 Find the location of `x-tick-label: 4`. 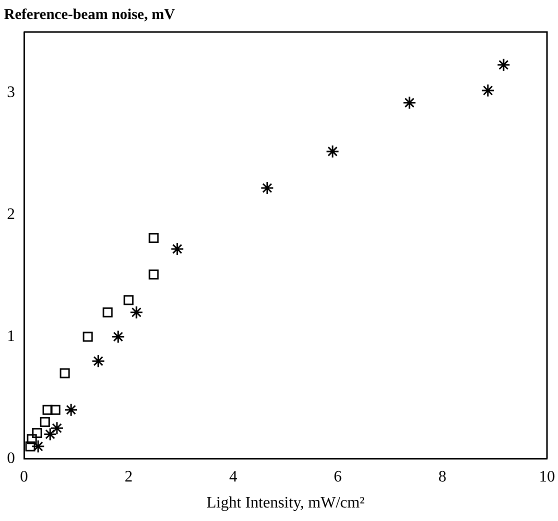

x-tick-label: 4 is located at coordinates (233, 477).